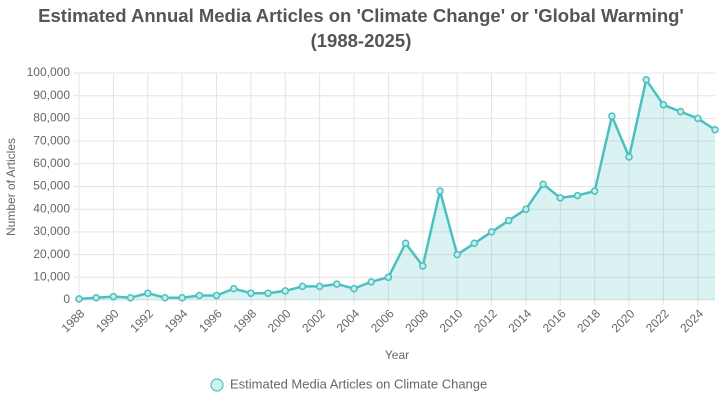 Image resolution: width=720 pixels, height=402 pixels. I want to click on x-tick-label: 2014, so click(520, 320).